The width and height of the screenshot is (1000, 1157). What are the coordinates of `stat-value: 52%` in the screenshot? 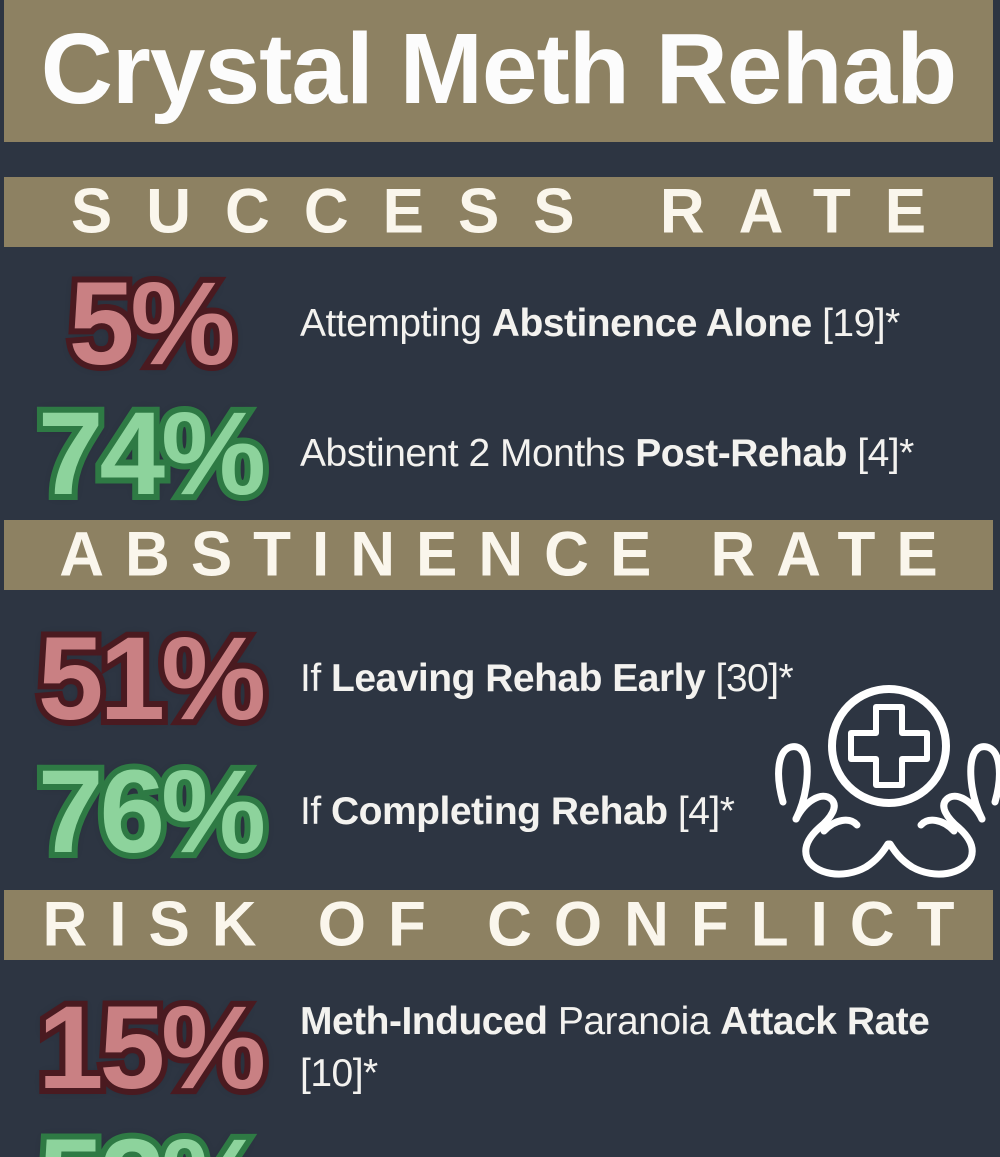 It's located at (152, 1139).